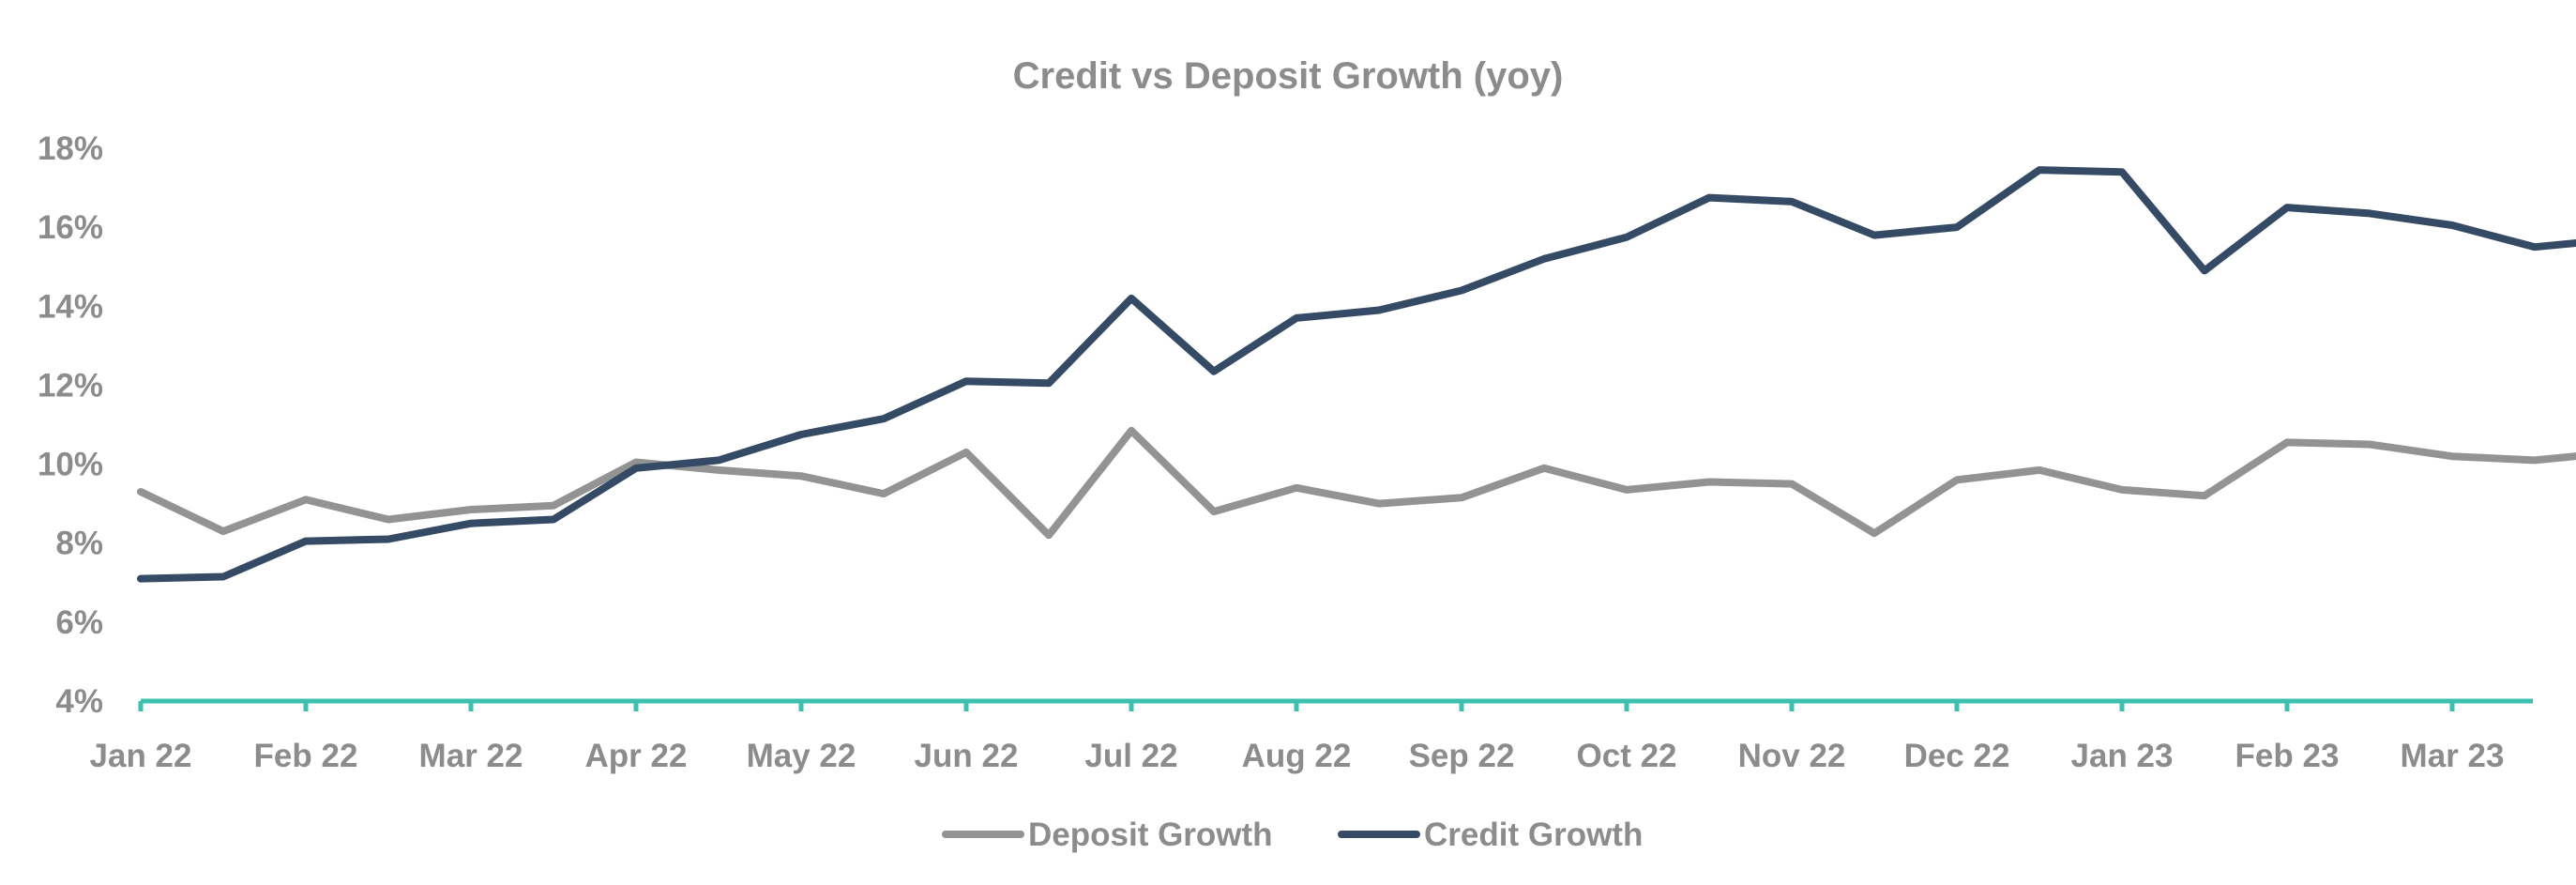 The height and width of the screenshot is (885, 2576). What do you see at coordinates (1792, 756) in the screenshot?
I see `x-tick-label: Nov 22` at bounding box center [1792, 756].